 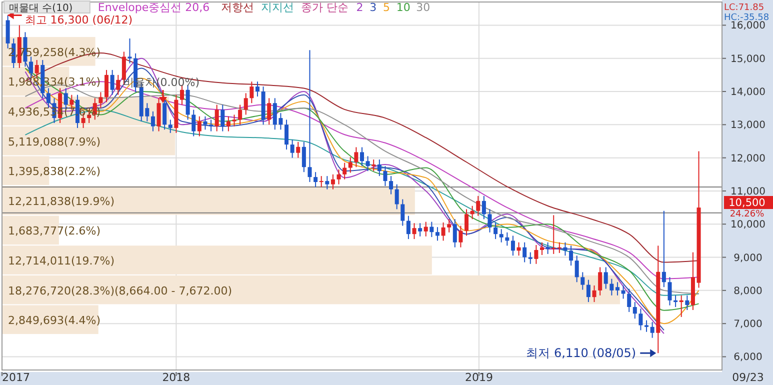 I want to click on x-tick-label: 2019, so click(x=478, y=377).